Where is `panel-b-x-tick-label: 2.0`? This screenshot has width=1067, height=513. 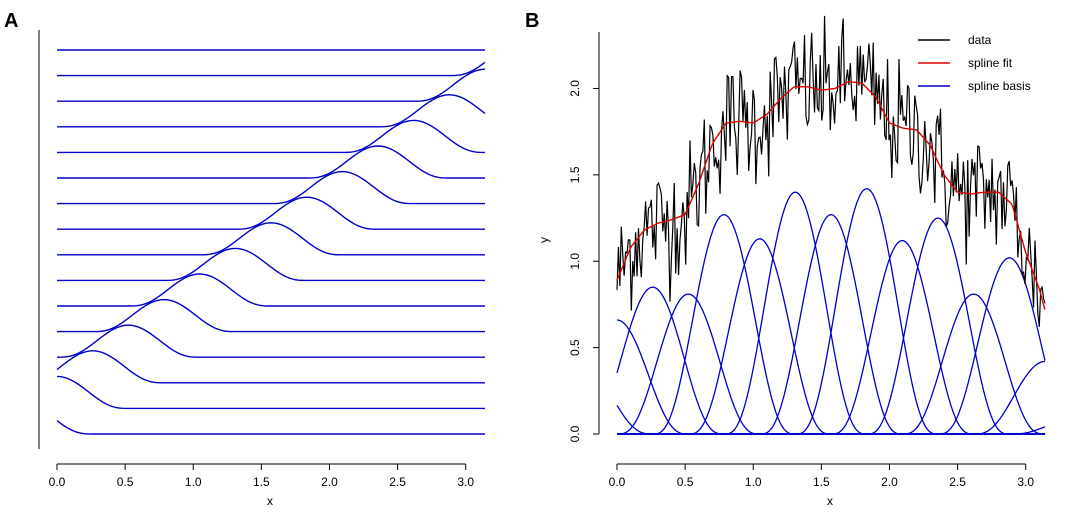
panel-b-x-tick-label: 2.0 is located at coordinates (889, 482).